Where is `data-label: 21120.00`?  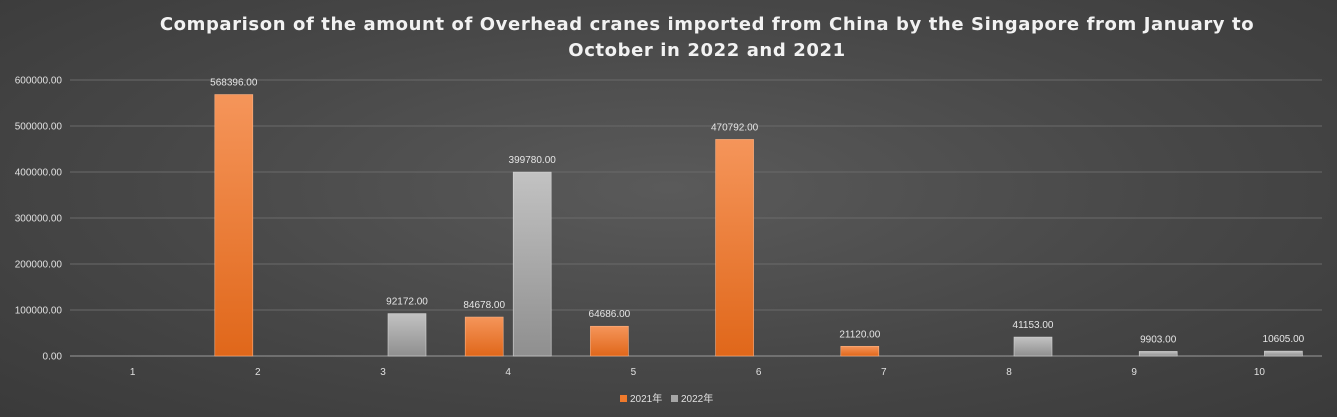
data-label: 21120.00 is located at coordinates (859, 334).